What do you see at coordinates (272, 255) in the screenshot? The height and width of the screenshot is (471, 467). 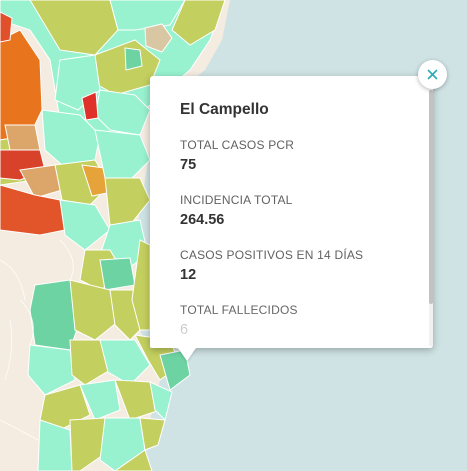 I see `field-label-casos-positivos-14-dias: CASOS POSITIVOS EN 14 DÍAS` at bounding box center [272, 255].